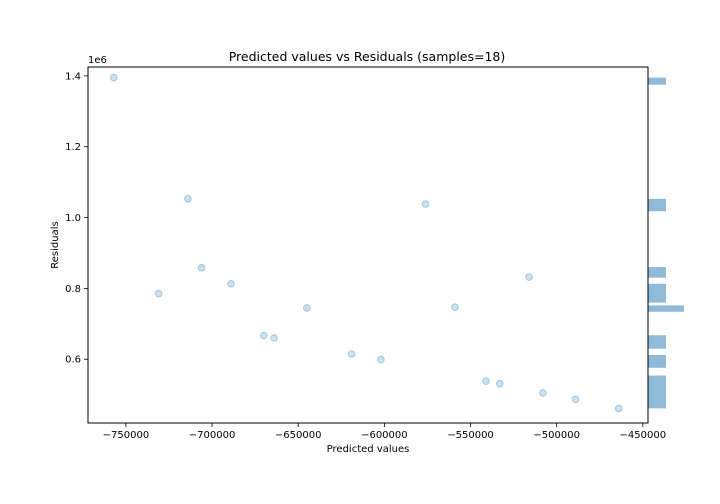  What do you see at coordinates (55, 244) in the screenshot?
I see `y-axis-label: Residuals` at bounding box center [55, 244].